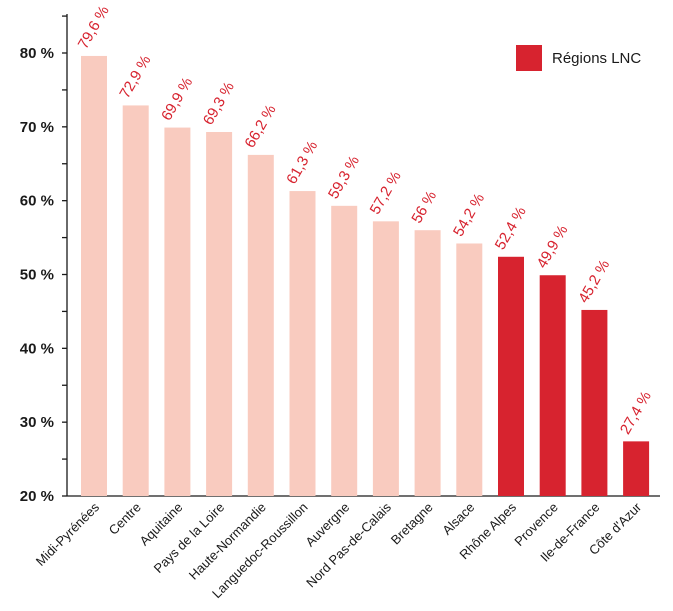  I want to click on y-tick-label: 80 %, so click(37, 53).